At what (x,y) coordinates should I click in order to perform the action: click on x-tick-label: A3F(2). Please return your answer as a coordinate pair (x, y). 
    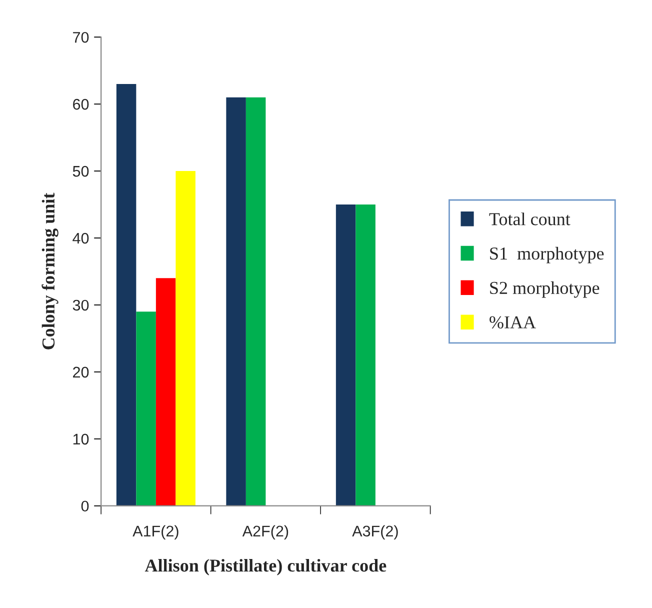
    Looking at the image, I should click on (375, 532).